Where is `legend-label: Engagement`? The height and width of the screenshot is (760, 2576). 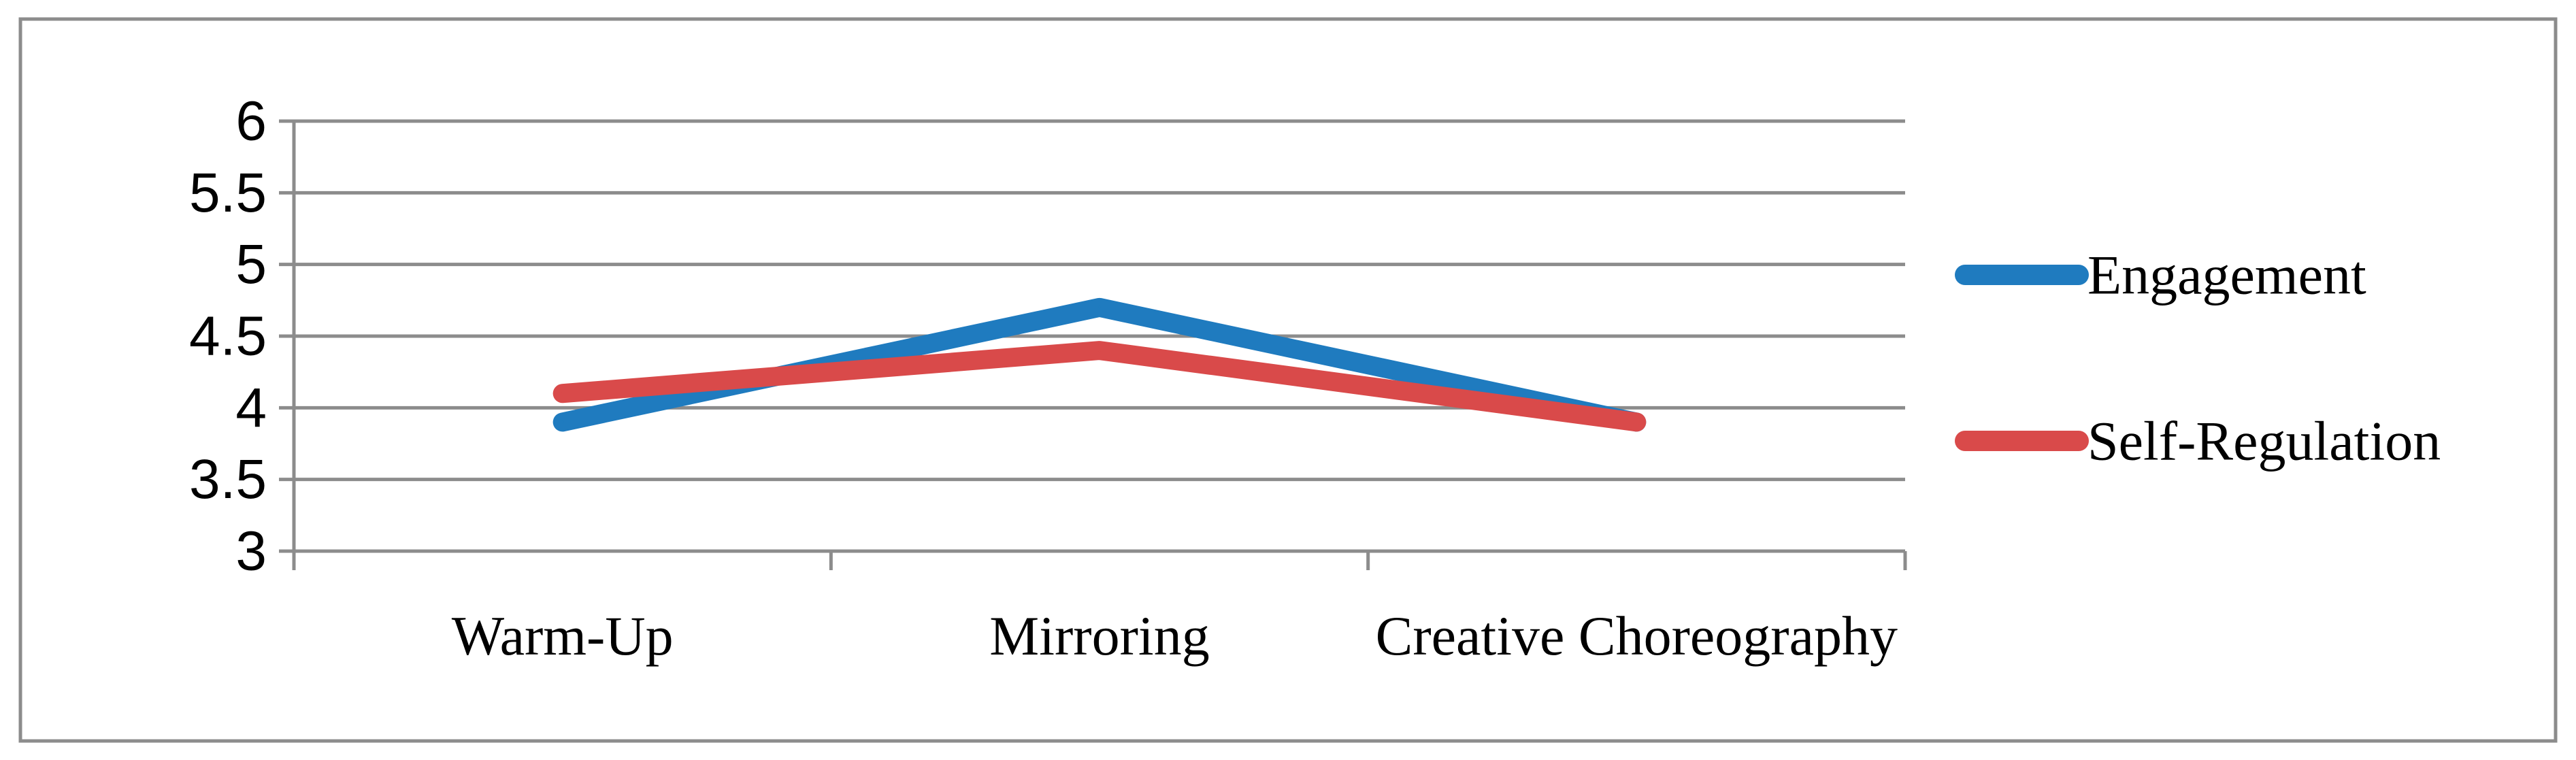
legend-label: Engagement is located at coordinates (2226, 275).